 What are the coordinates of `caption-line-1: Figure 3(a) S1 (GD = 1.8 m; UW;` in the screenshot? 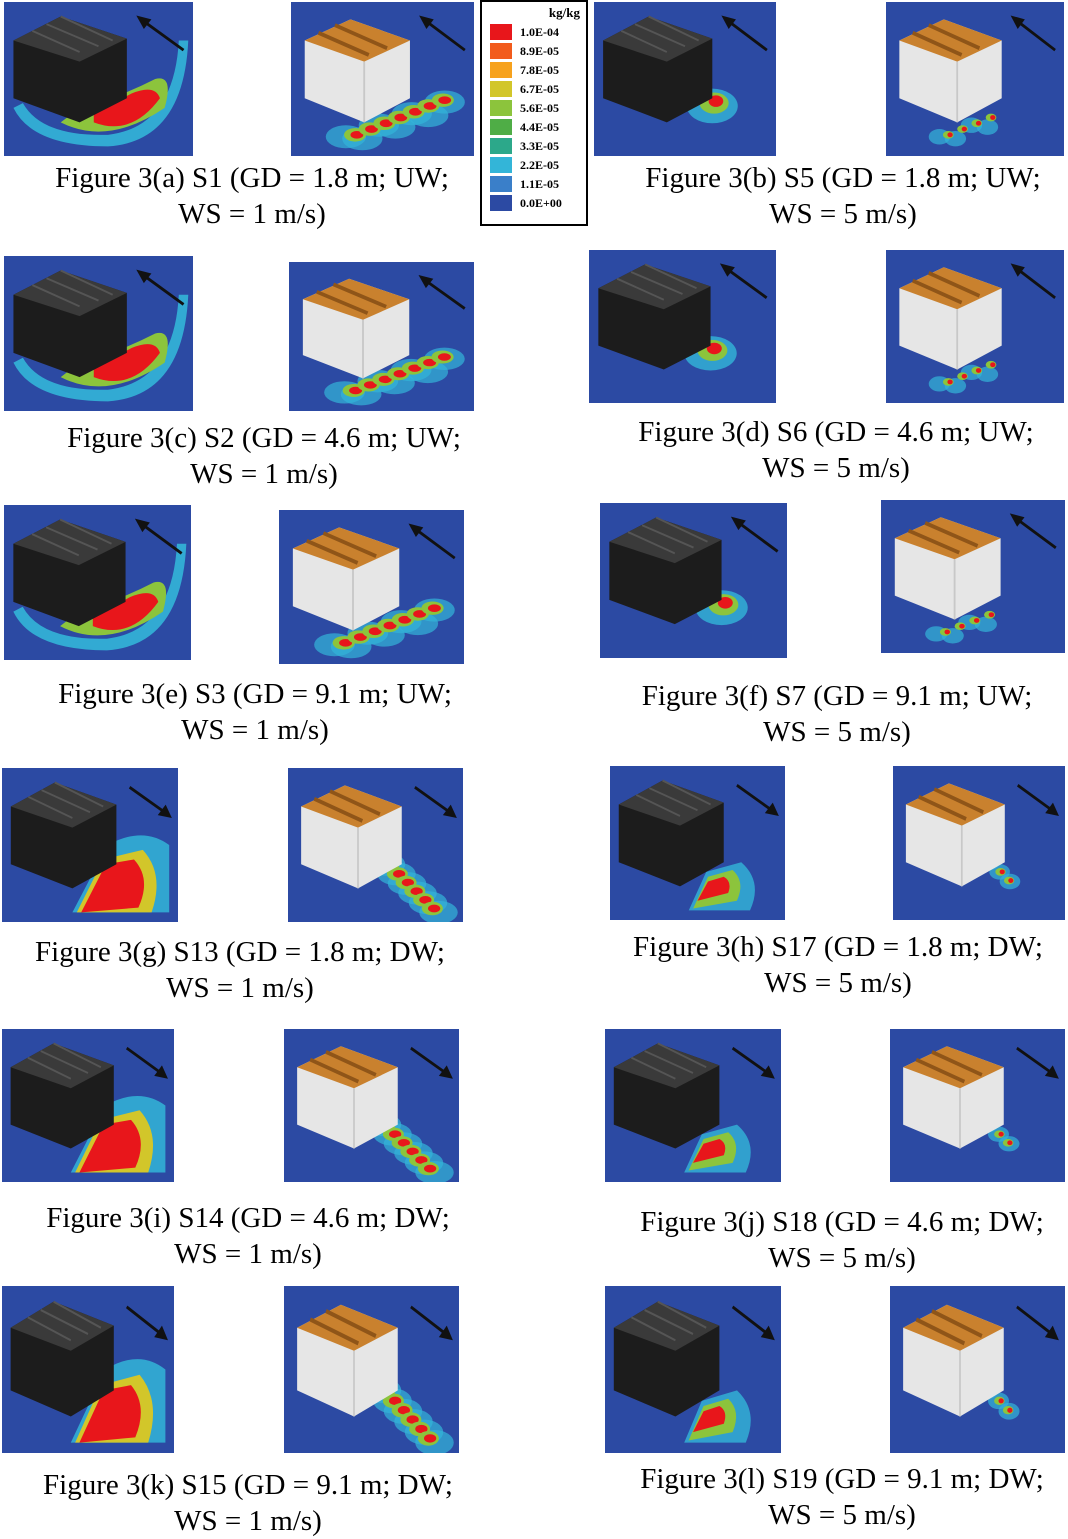 It's located at (252, 178).